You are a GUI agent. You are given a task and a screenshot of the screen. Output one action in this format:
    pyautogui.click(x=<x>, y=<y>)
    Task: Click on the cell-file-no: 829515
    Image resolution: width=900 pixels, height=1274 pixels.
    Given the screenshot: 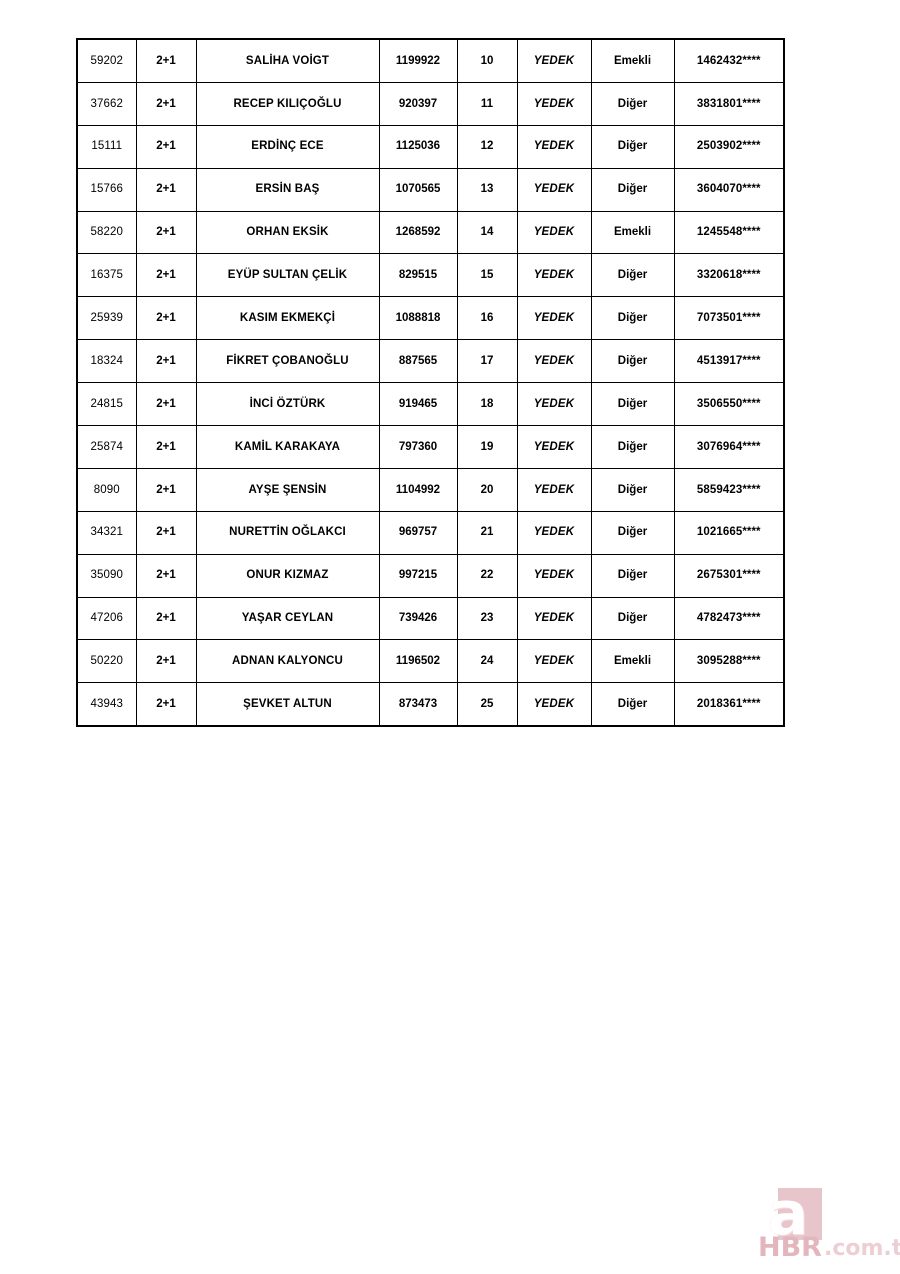 What is the action you would take?
    pyautogui.click(x=418, y=275)
    